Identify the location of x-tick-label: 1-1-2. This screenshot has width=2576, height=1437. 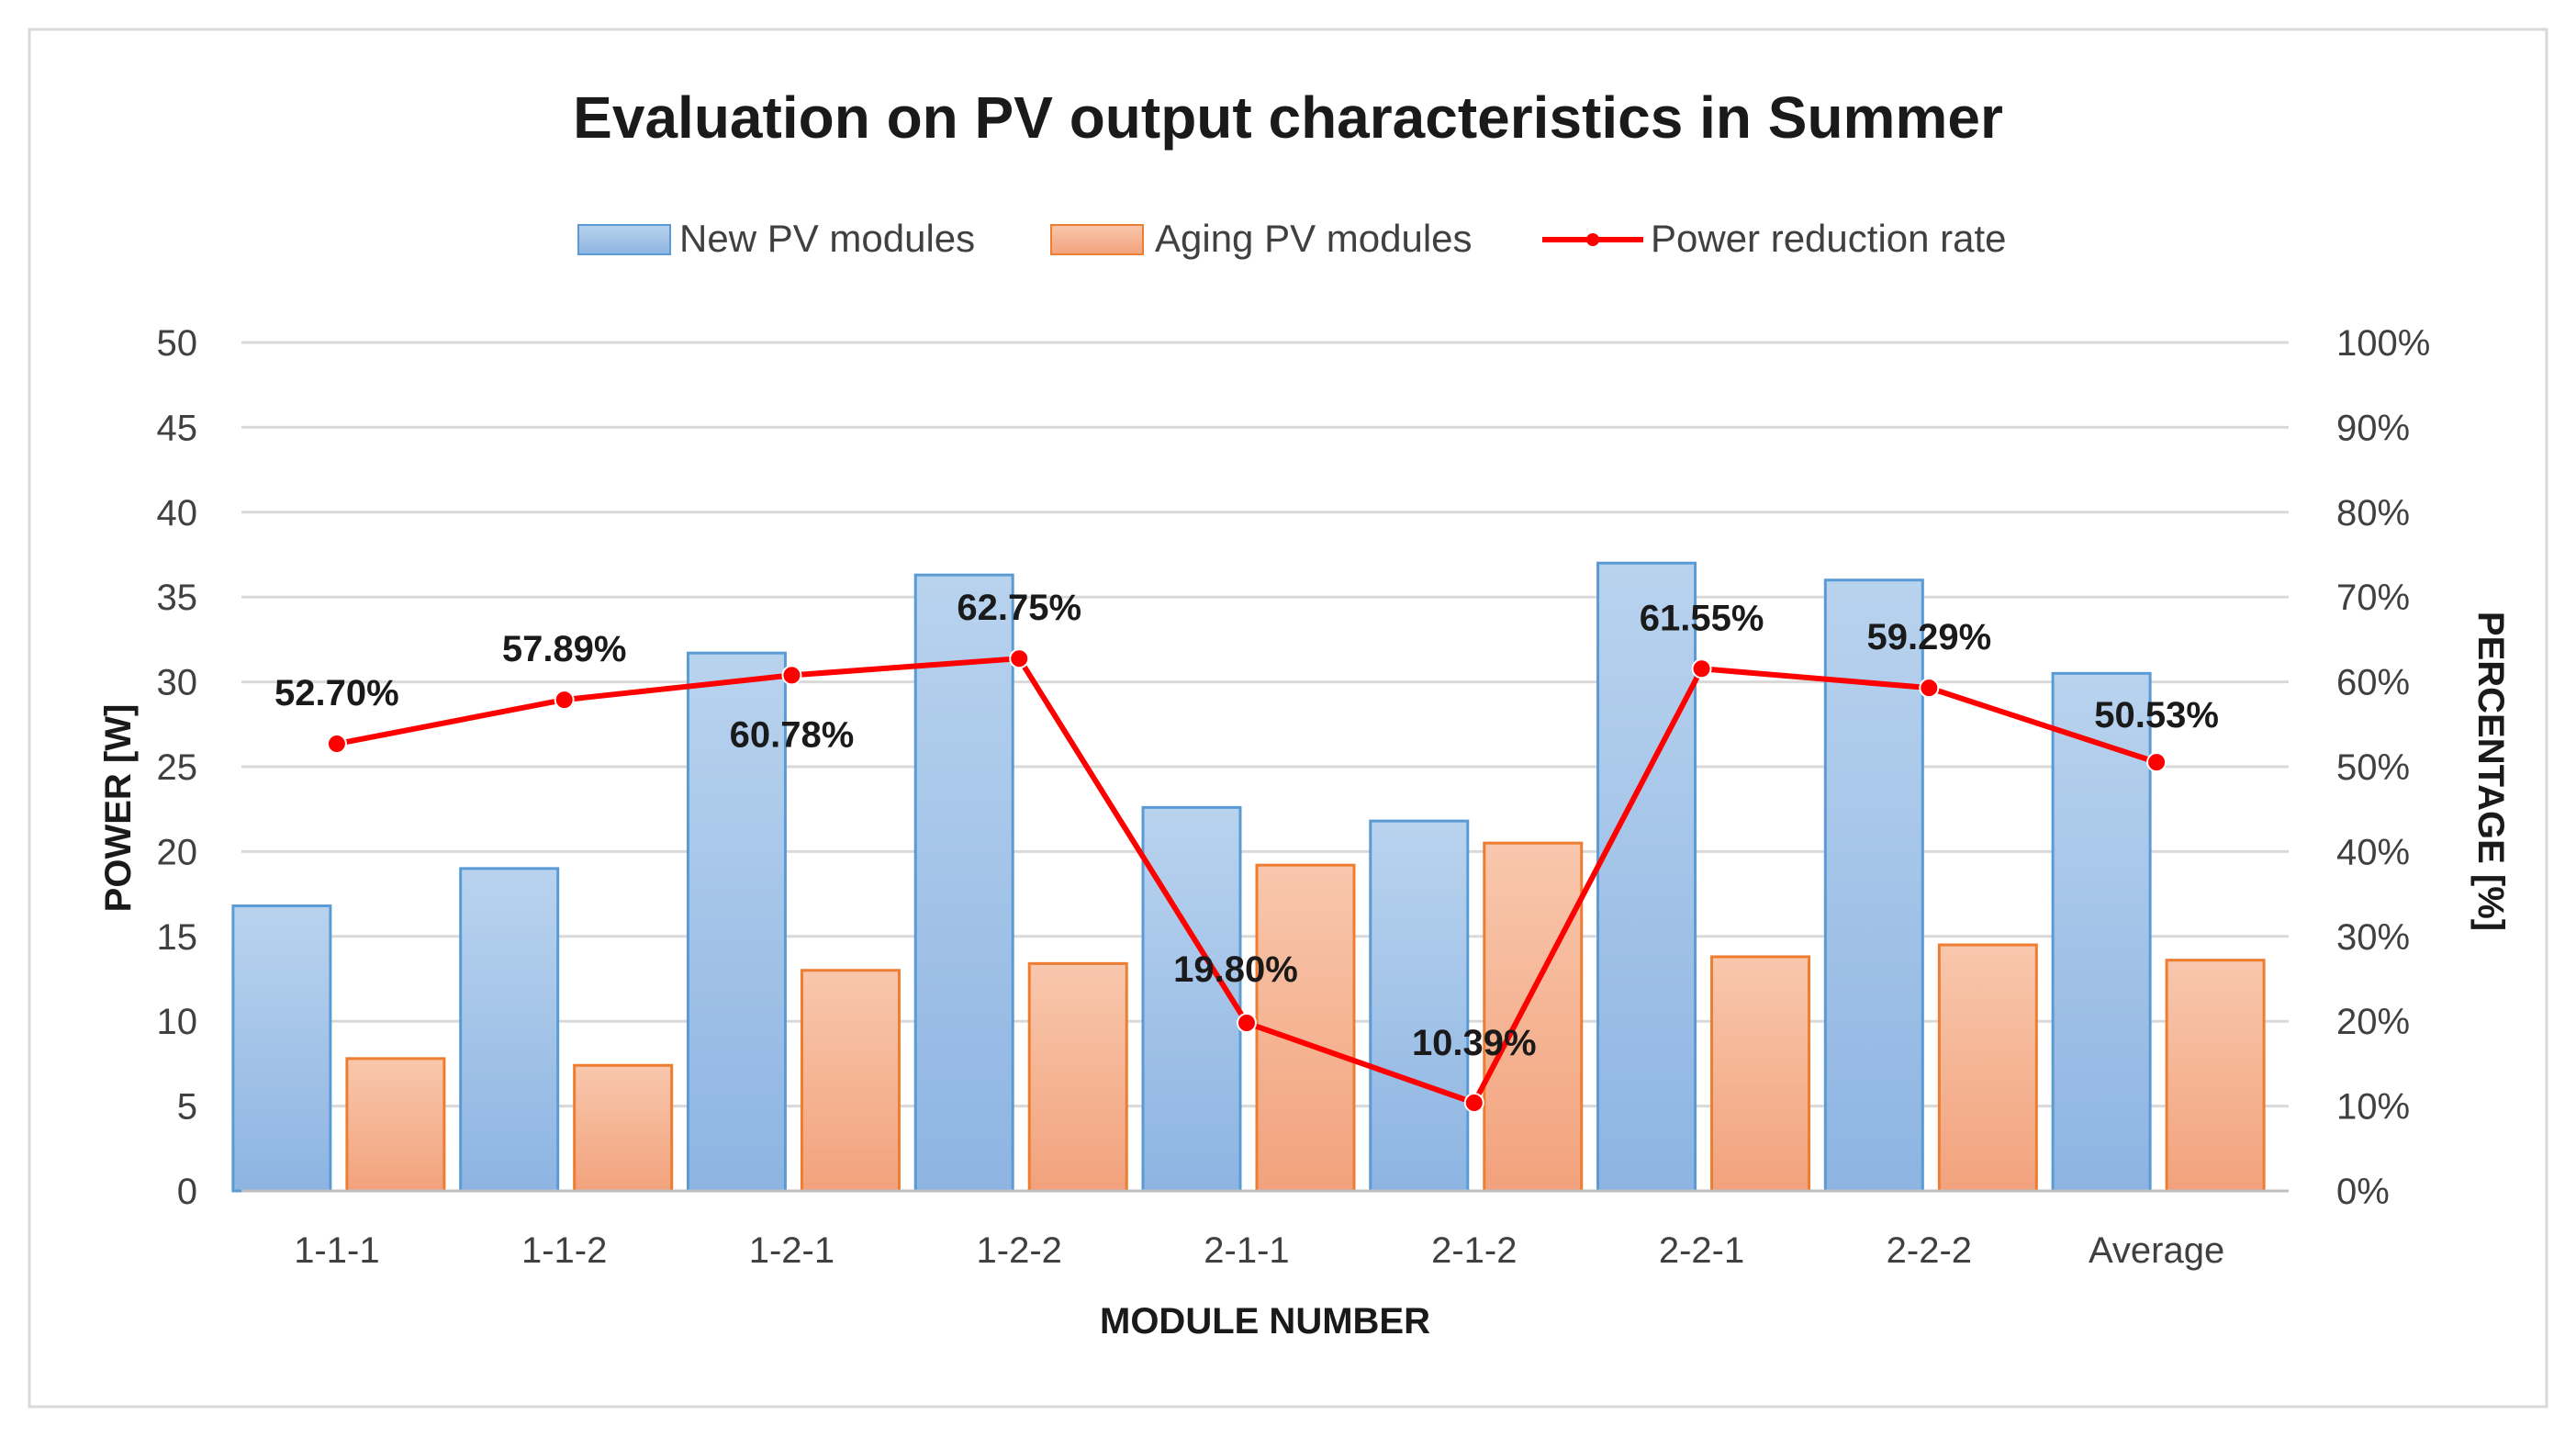
(564, 1251).